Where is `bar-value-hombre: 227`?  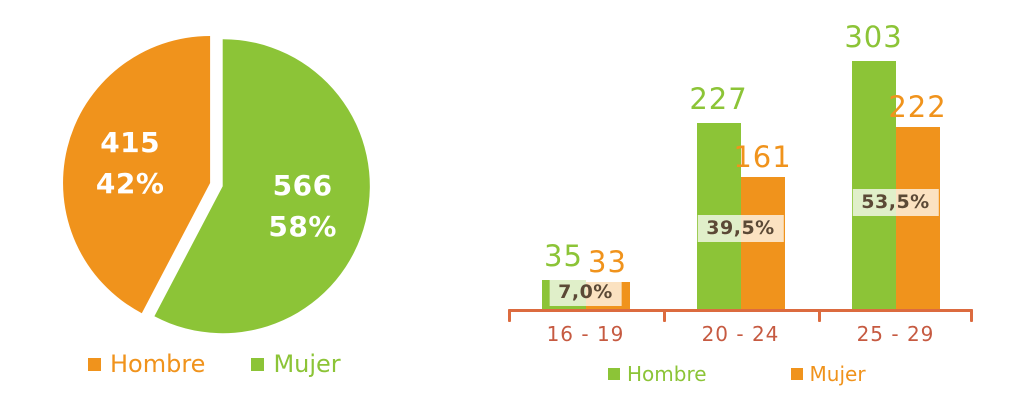
bar-value-hombre: 227 is located at coordinates (718, 98).